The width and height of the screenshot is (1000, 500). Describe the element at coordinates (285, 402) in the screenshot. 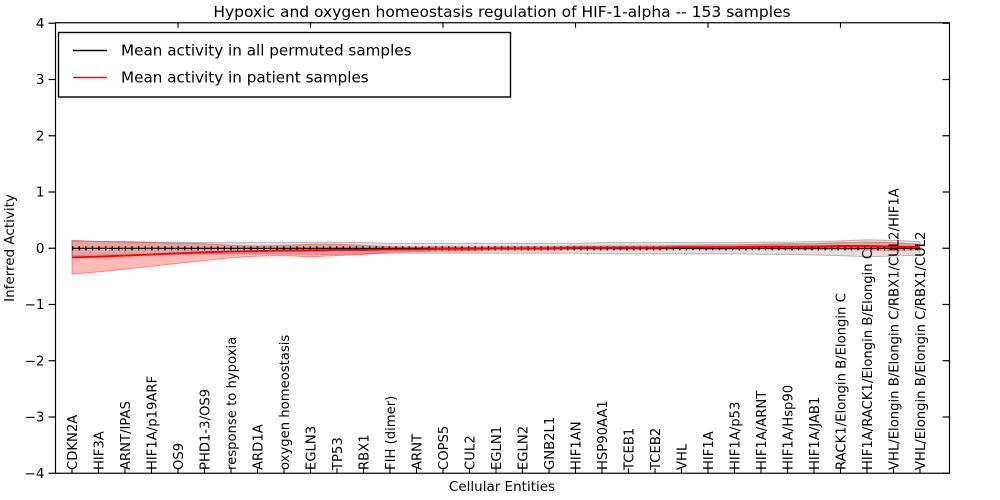

I see `x-tick-label: oxygen homeostasis` at that location.